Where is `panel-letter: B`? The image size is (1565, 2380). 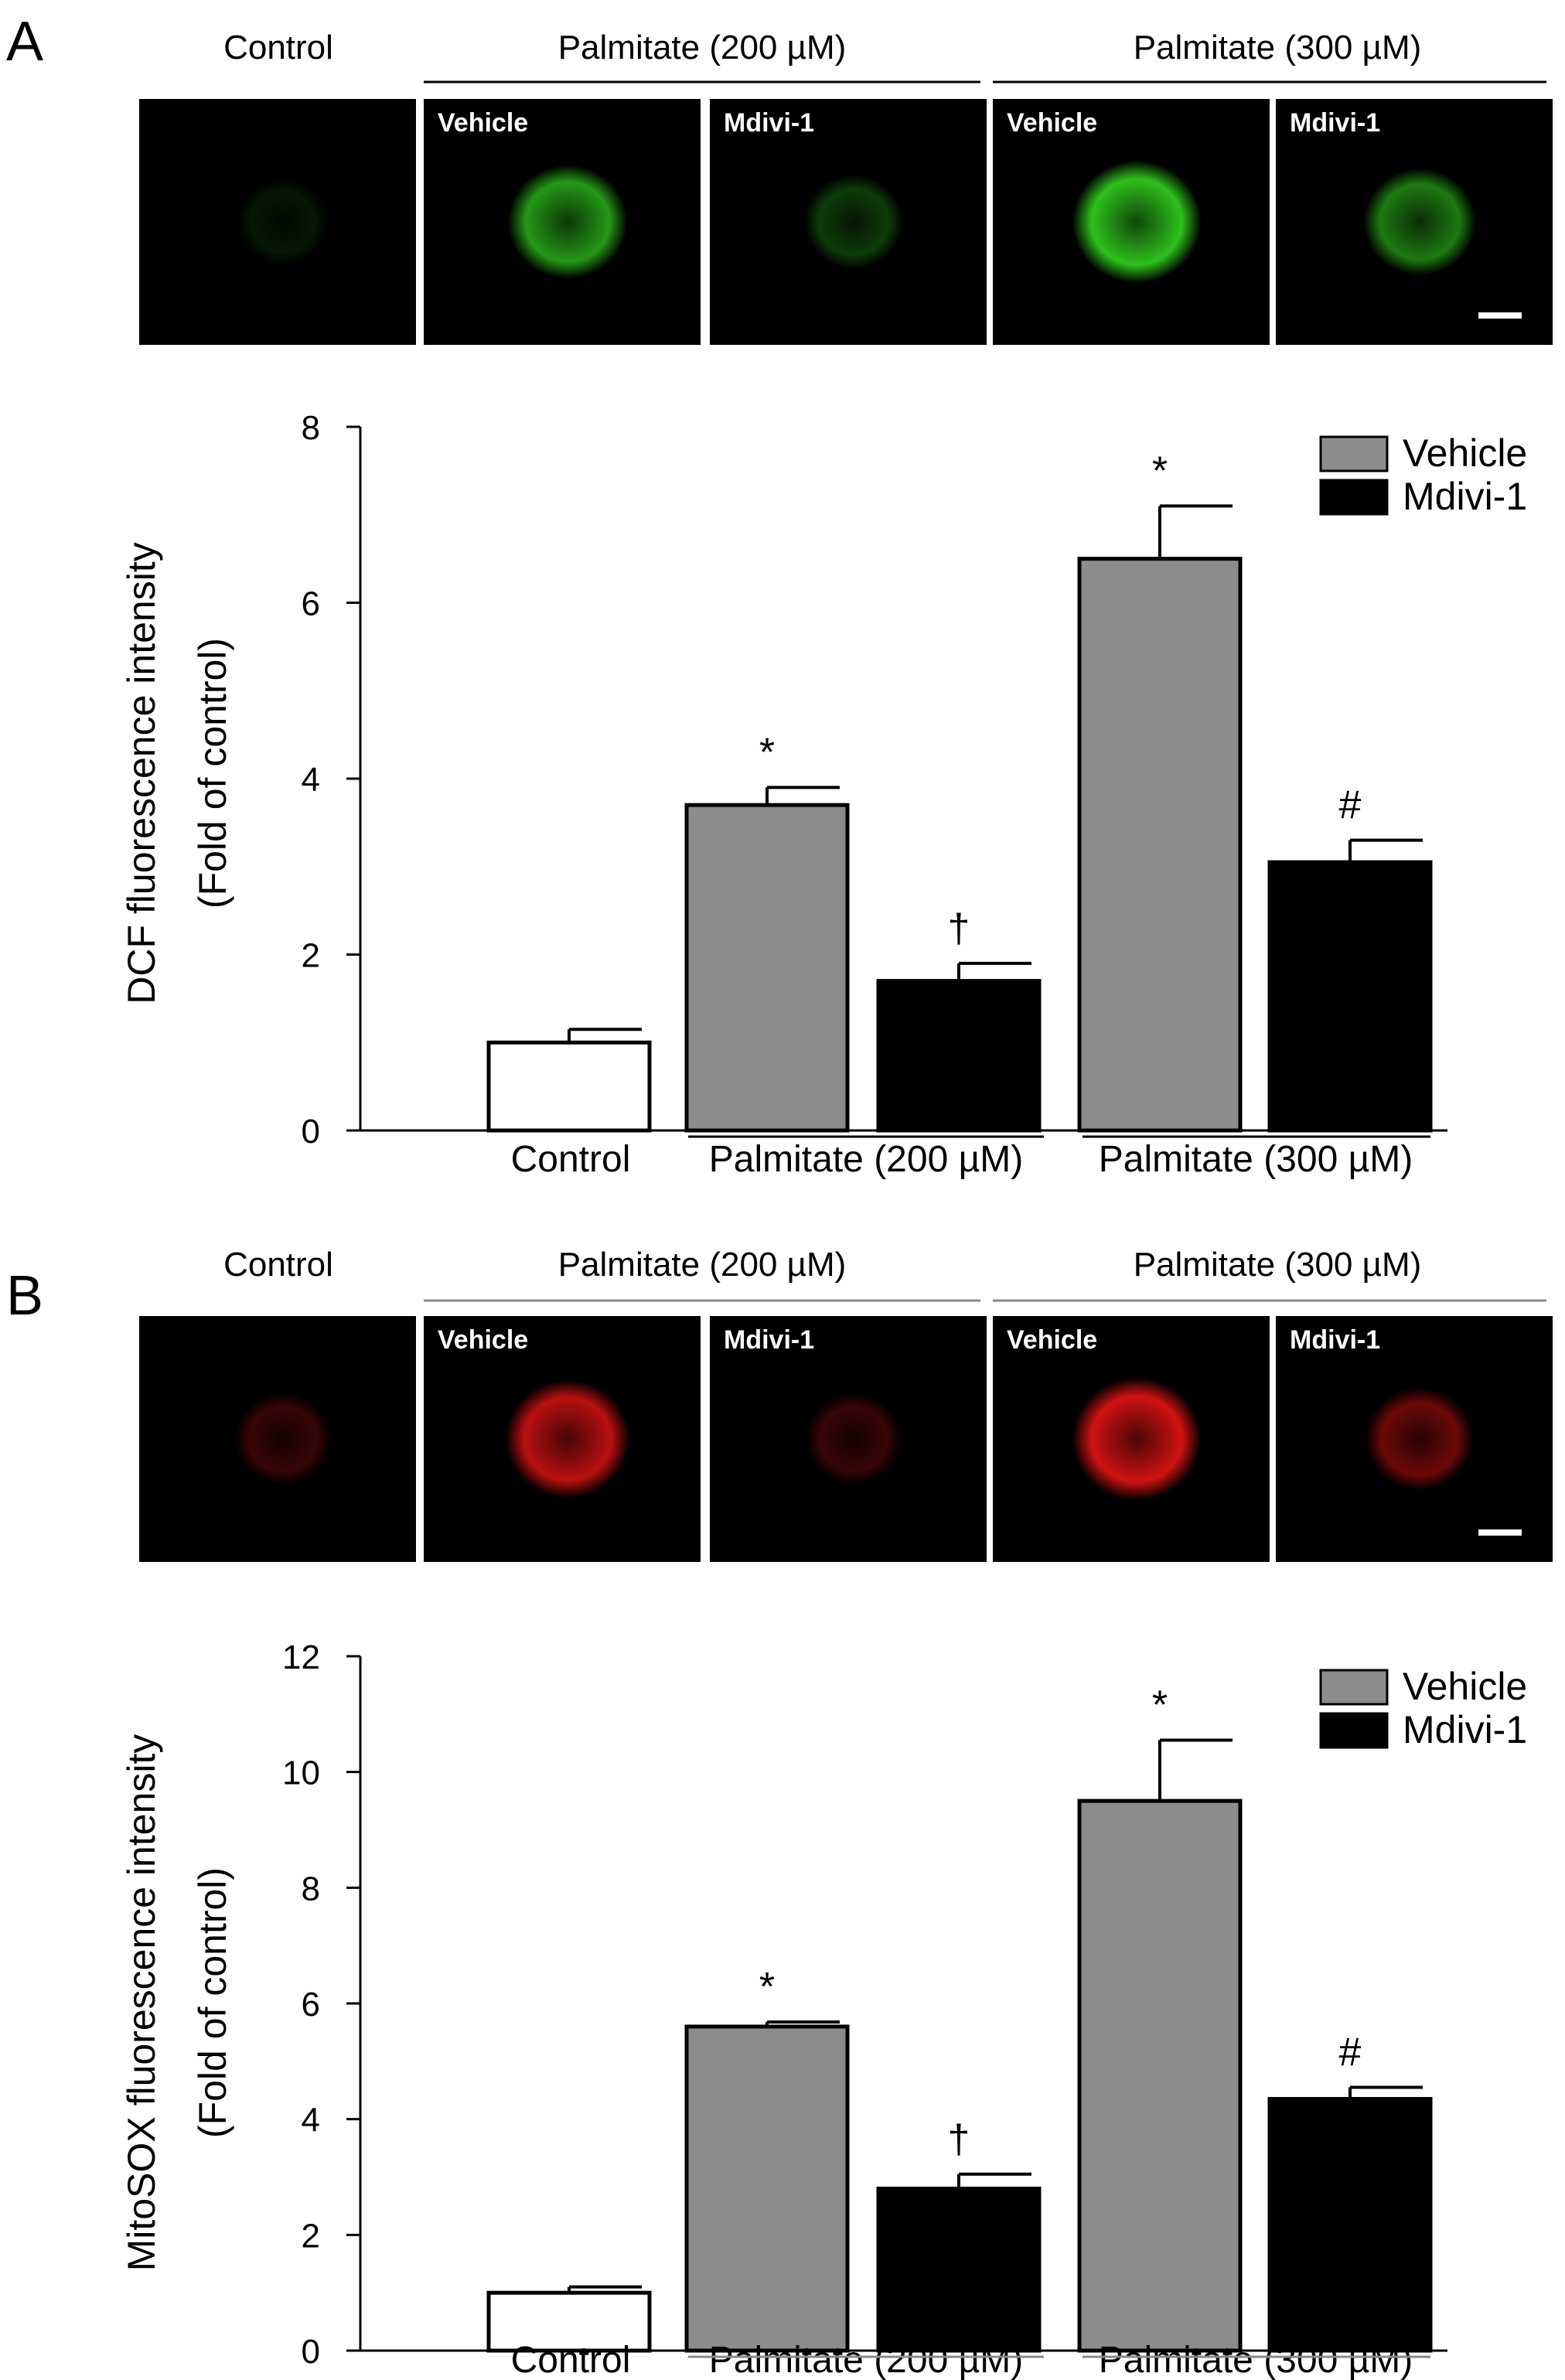
panel-letter: B is located at coordinates (25, 1296).